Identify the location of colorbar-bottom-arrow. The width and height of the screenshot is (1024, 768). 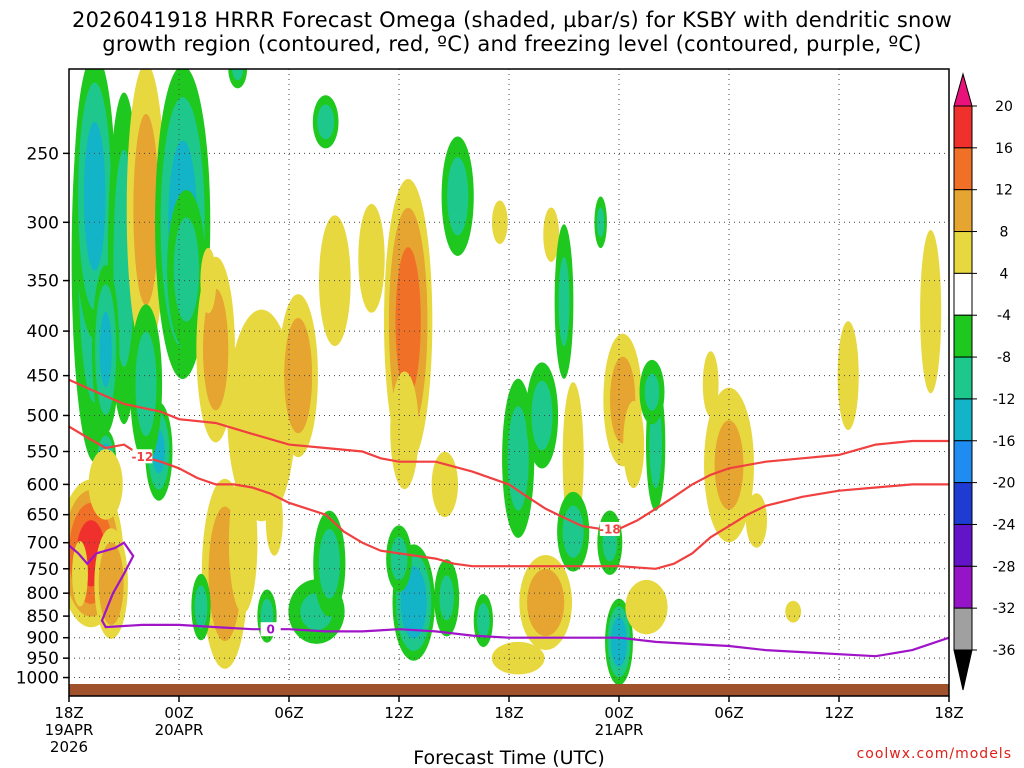
(963, 670).